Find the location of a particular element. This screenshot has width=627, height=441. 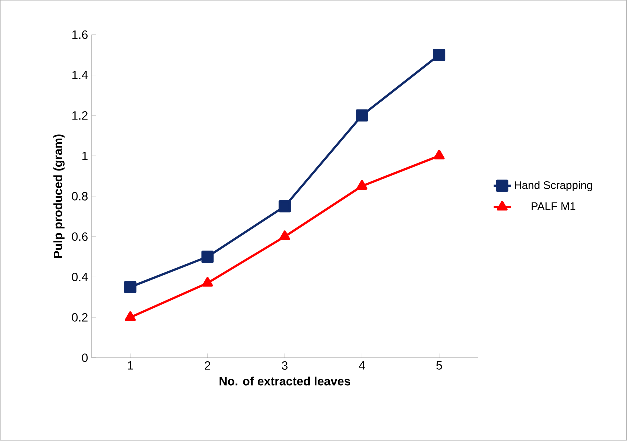

legend-label: Hand Scrapping is located at coordinates (553, 186).